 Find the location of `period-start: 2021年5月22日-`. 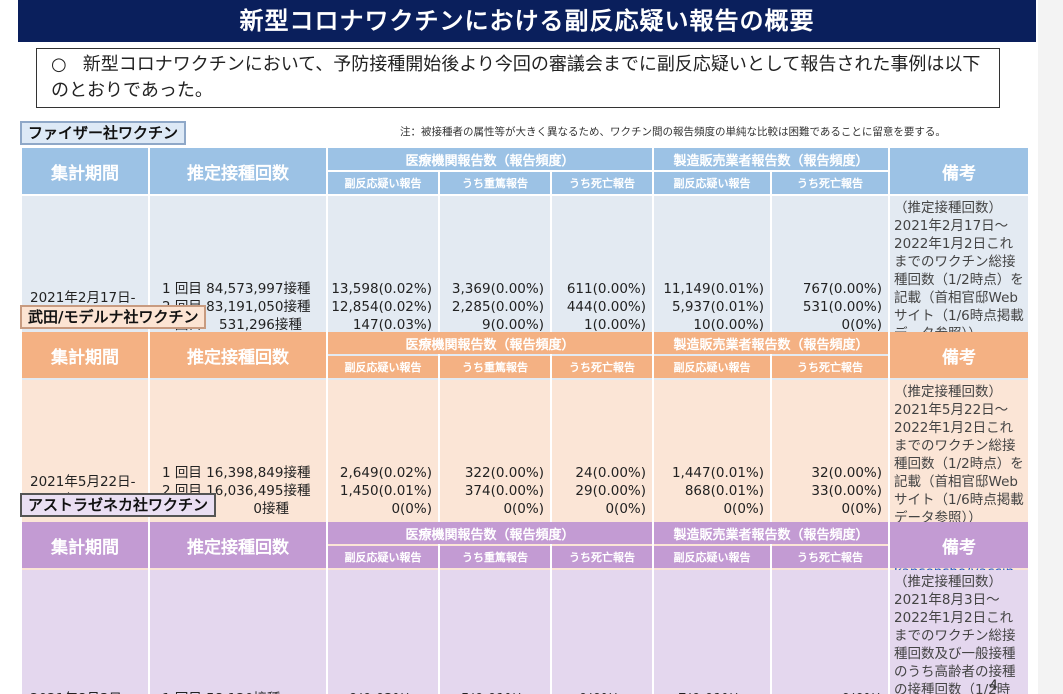

period-start: 2021年5月22日- is located at coordinates (83, 482).